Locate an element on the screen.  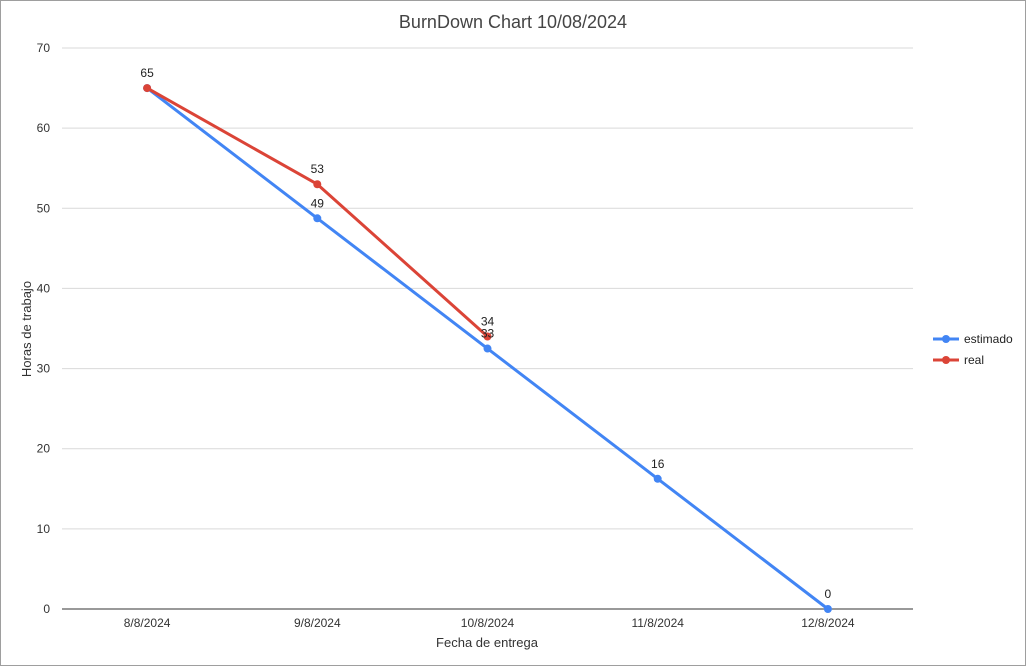
x-tick-label: 8/8/2024 is located at coordinates (147, 623).